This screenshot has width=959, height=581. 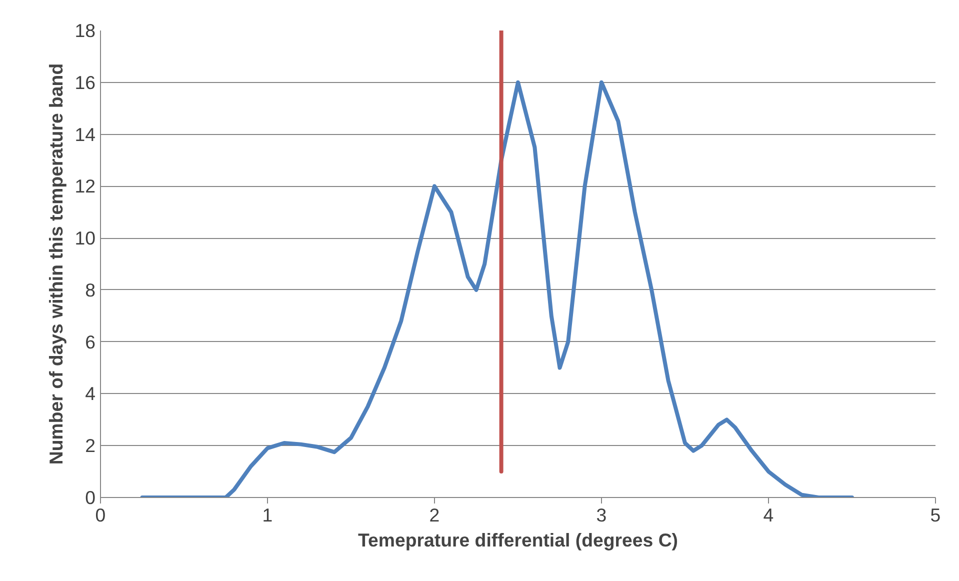 I want to click on x-tick-label: 3, so click(x=601, y=515).